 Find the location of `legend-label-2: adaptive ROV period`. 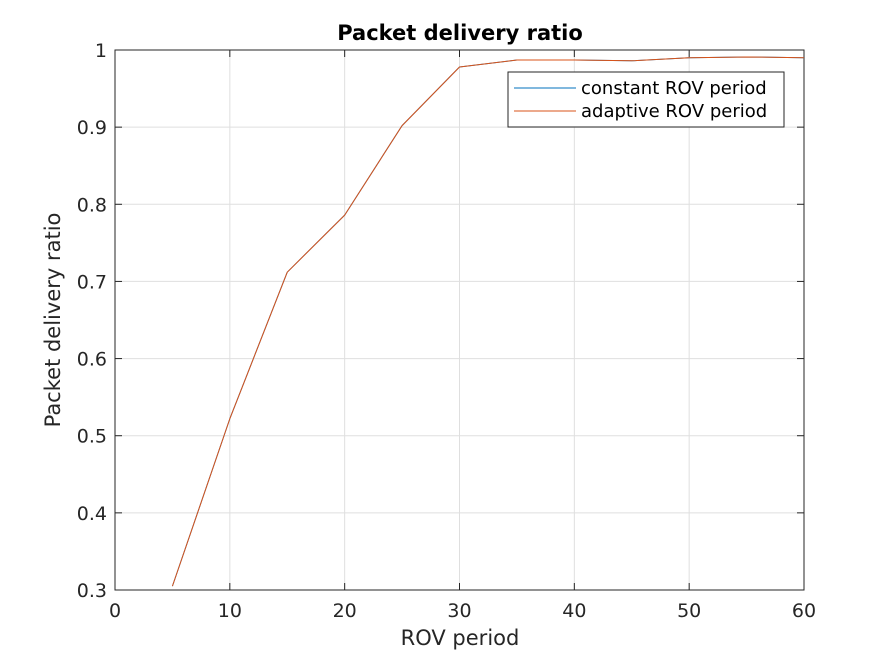

legend-label-2: adaptive ROV period is located at coordinates (674, 111).